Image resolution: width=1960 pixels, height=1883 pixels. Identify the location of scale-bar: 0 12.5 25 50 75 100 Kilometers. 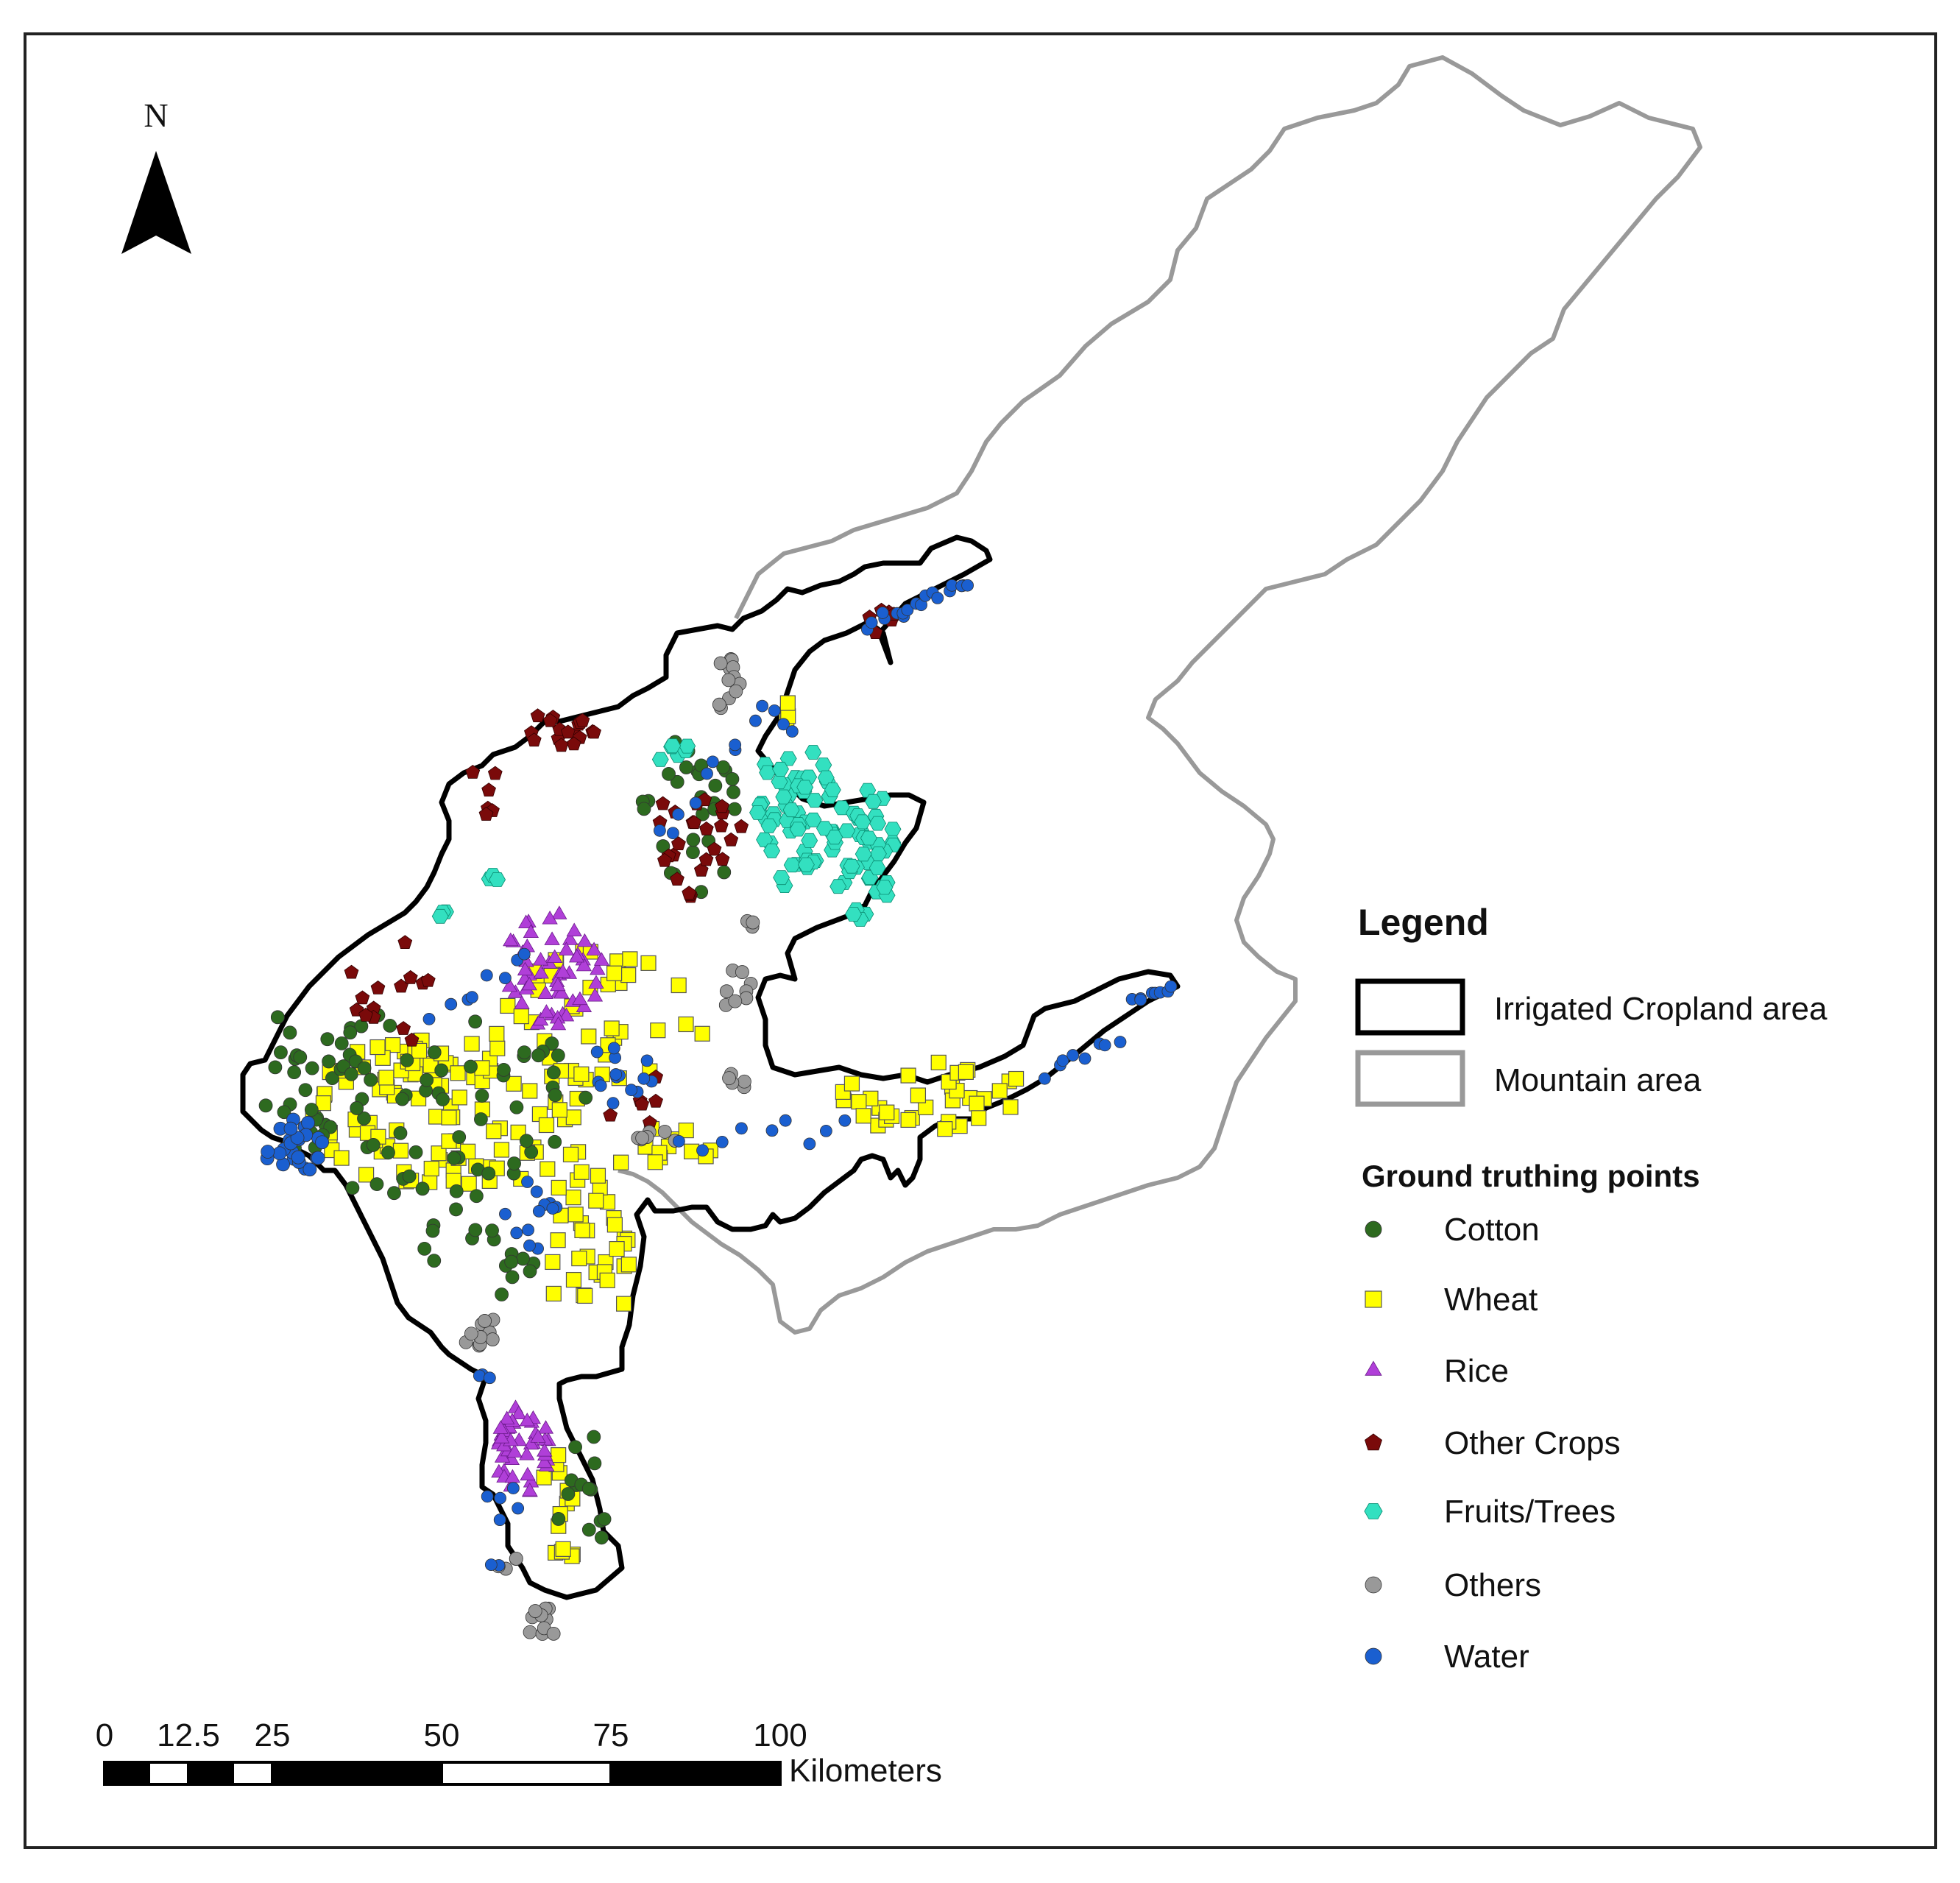
(519, 1753).